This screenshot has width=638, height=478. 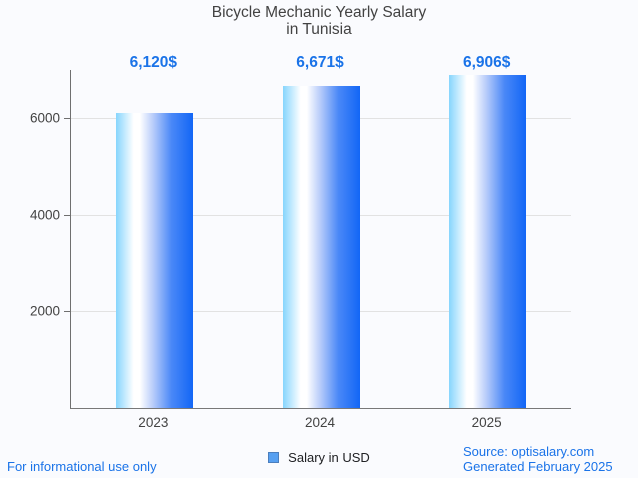 What do you see at coordinates (319, 12) in the screenshot?
I see `chart-title-line1: Bicycle Mechanic Yearly Salary` at bounding box center [319, 12].